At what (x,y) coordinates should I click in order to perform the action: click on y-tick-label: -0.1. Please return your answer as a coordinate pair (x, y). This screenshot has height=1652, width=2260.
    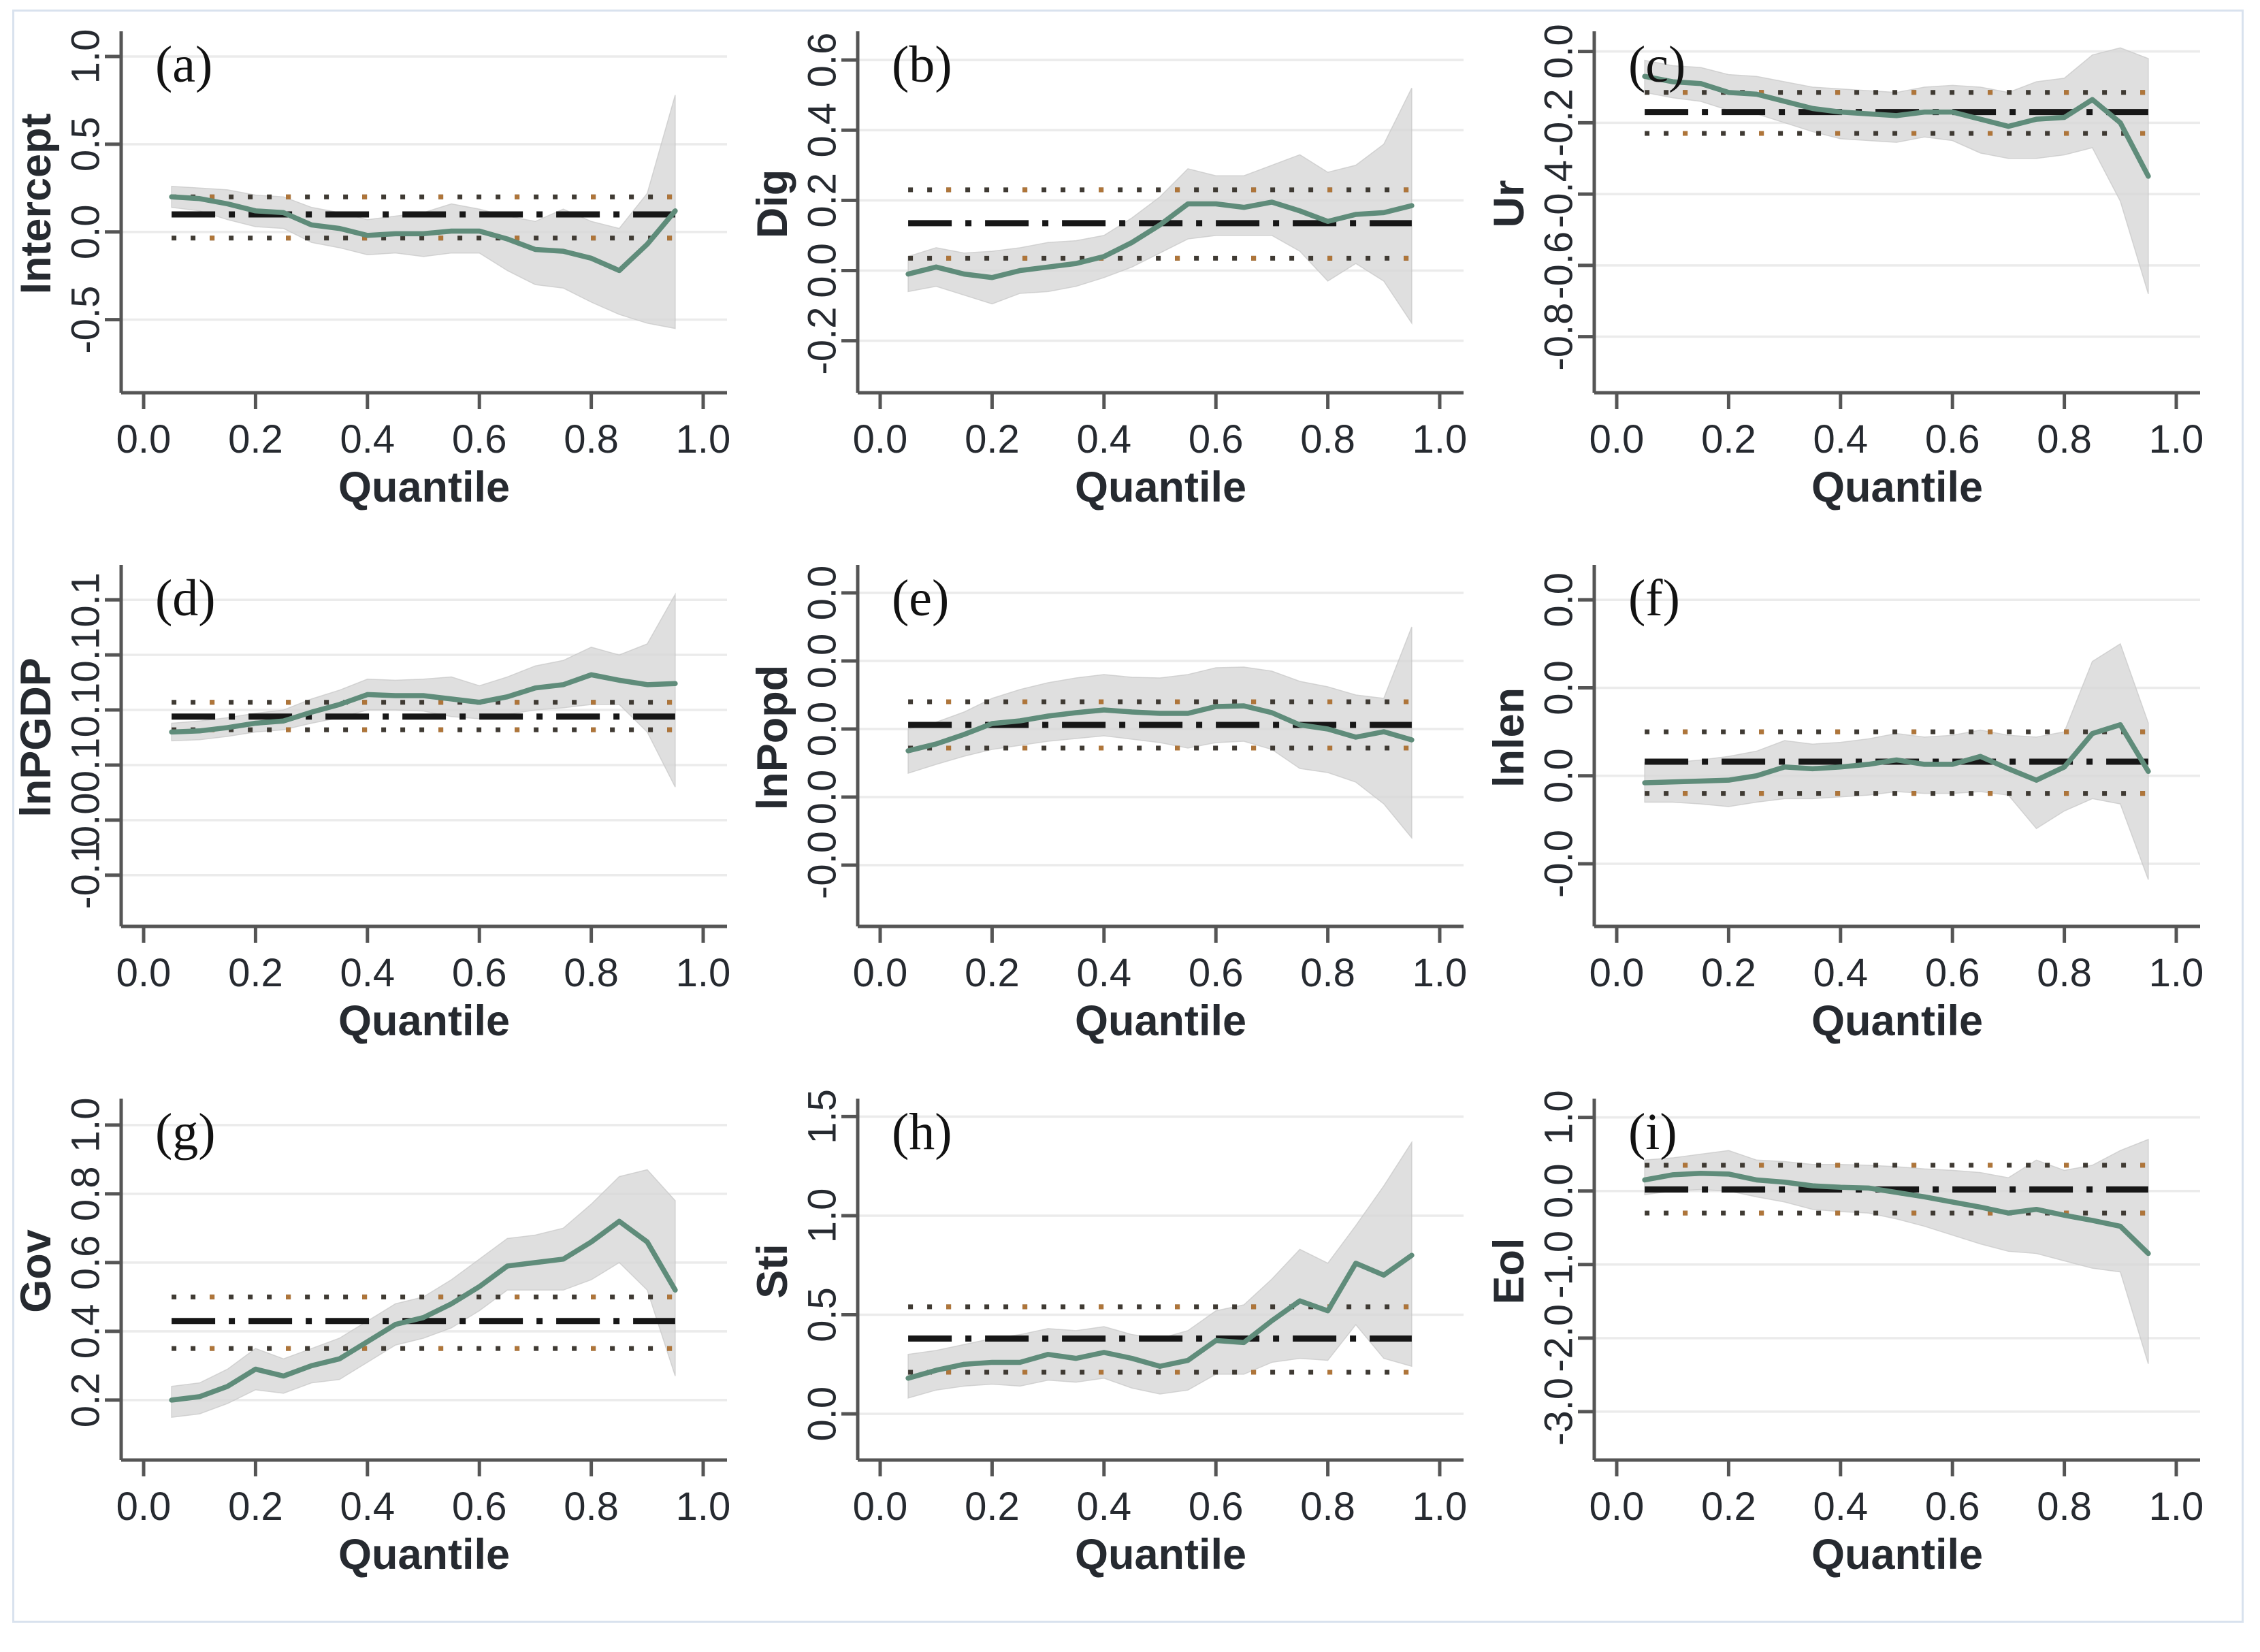
    Looking at the image, I should click on (86, 875).